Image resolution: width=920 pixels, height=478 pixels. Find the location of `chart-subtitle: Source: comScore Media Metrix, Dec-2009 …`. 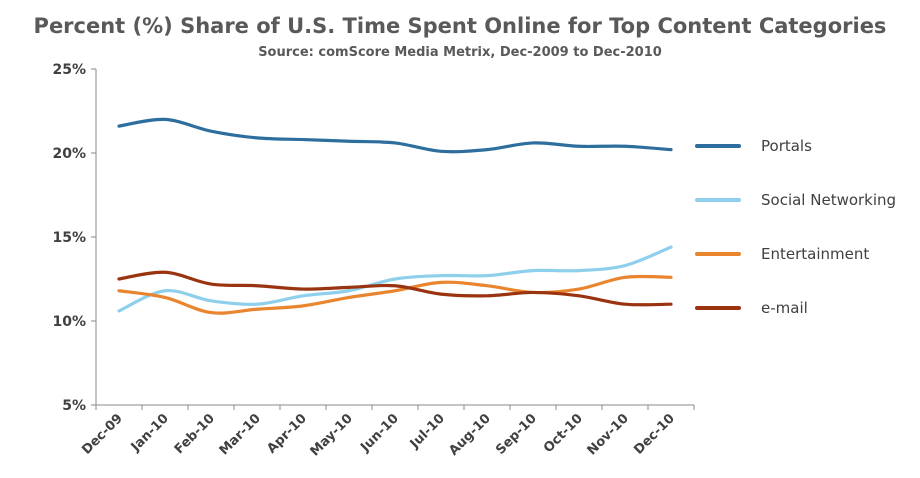

chart-subtitle: Source: comScore Media Metrix, Dec-2009 … is located at coordinates (460, 52).